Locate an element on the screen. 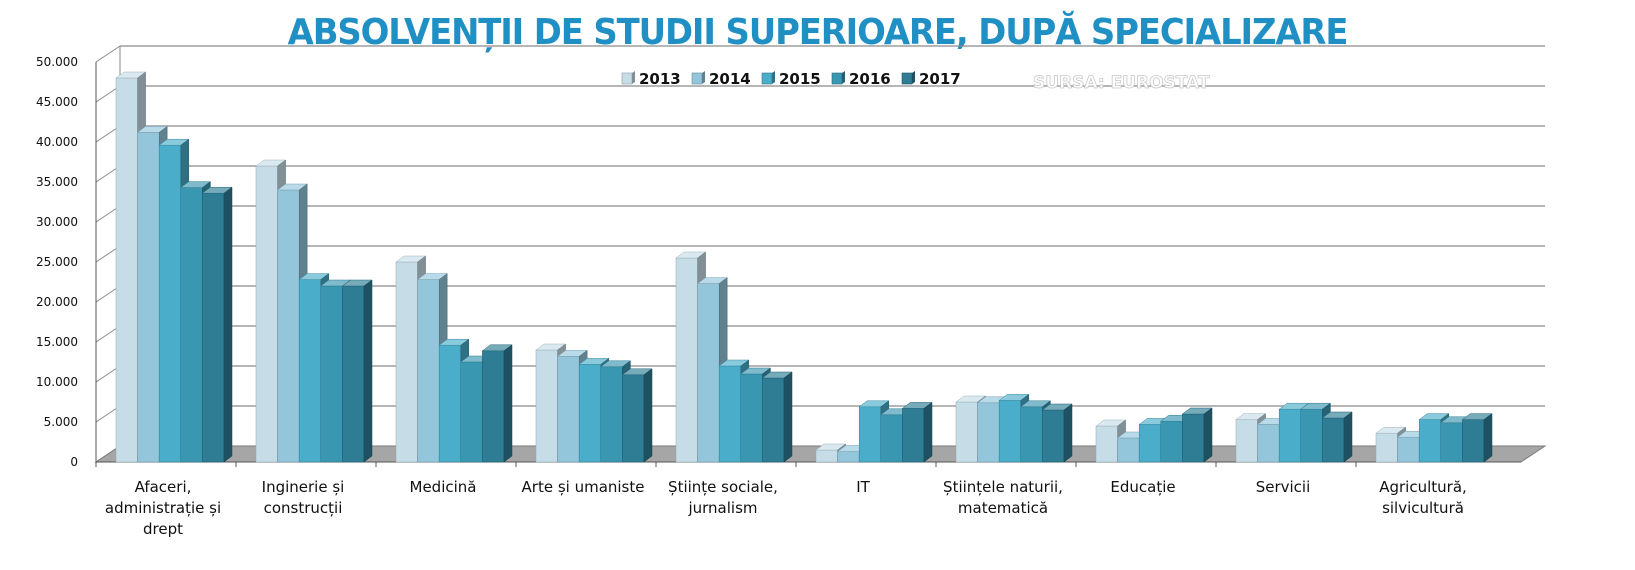  legend-item: 2015 is located at coordinates (791, 79).